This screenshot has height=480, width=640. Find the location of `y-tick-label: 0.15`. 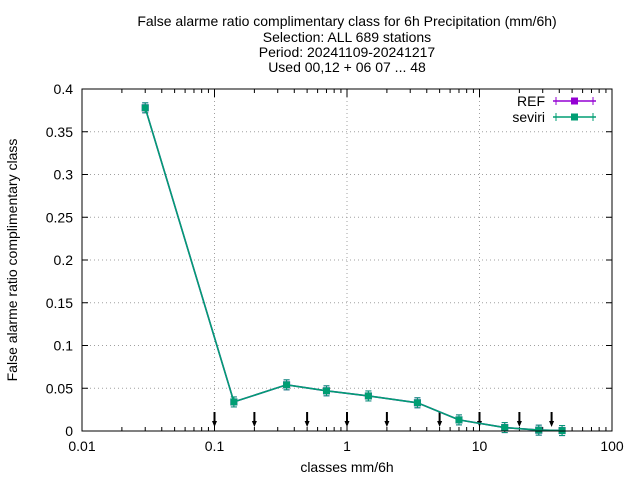

y-tick-label: 0.15 is located at coordinates (59, 303).